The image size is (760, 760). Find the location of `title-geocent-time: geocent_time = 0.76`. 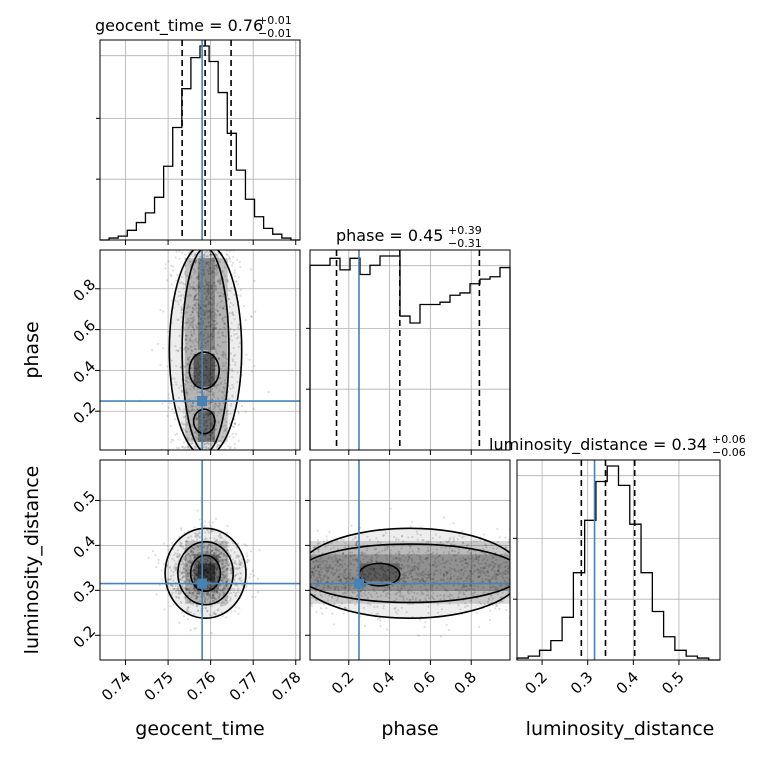

title-geocent-time: geocent_time = 0.76 is located at coordinates (179, 26).